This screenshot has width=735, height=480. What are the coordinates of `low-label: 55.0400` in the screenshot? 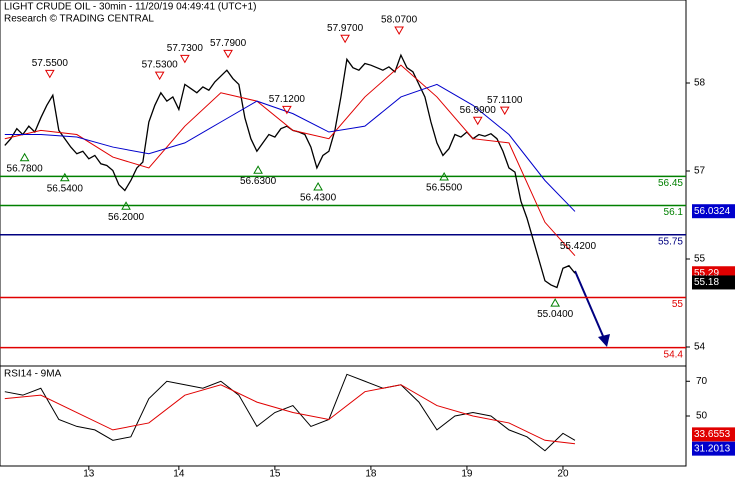 It's located at (555, 314).